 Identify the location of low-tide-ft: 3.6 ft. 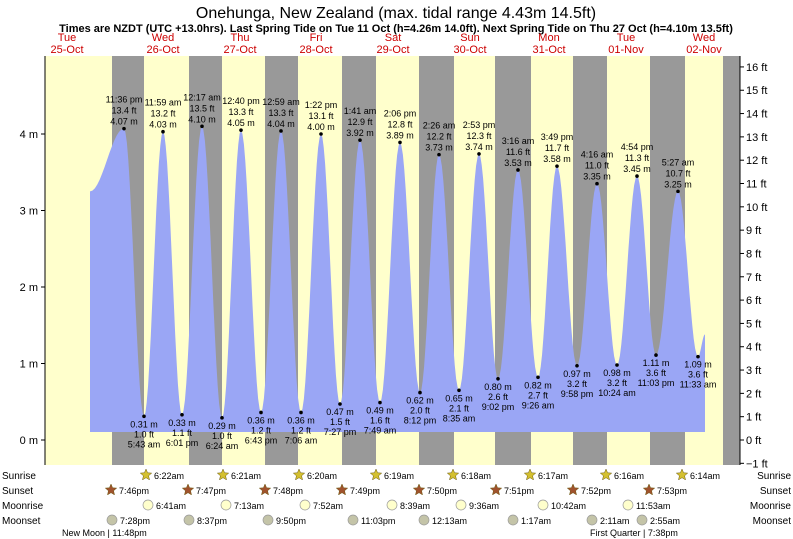
(698, 375).